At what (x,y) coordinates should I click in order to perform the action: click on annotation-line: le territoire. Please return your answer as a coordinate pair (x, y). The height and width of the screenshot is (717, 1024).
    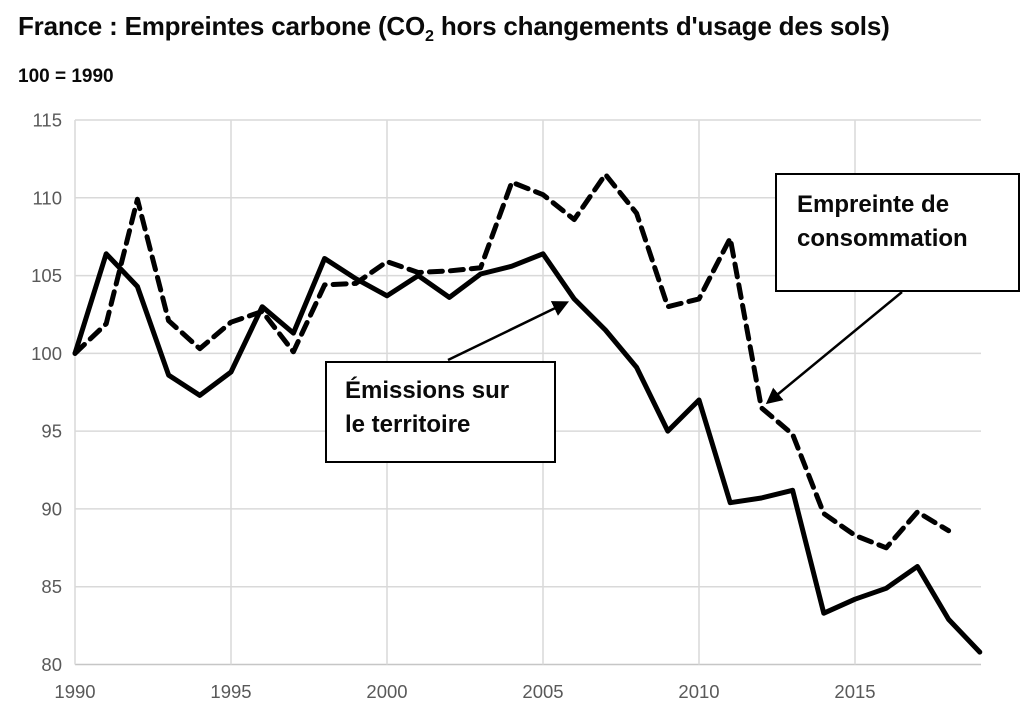
    Looking at the image, I should click on (408, 424).